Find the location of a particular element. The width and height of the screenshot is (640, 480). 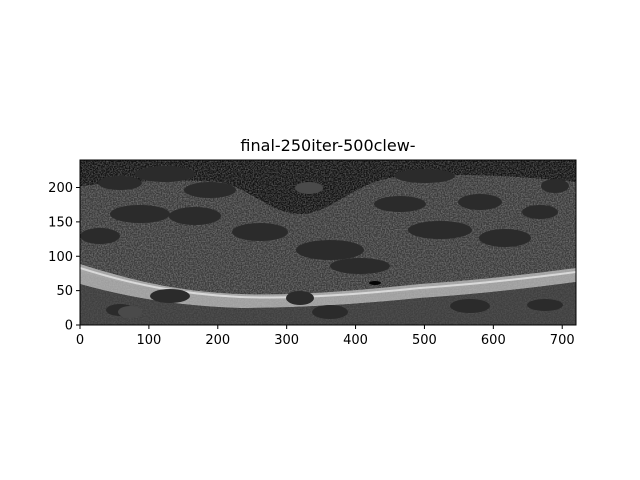

x-axis: 0 100 200 300 400 500 600 700 is located at coordinates (325, 336).